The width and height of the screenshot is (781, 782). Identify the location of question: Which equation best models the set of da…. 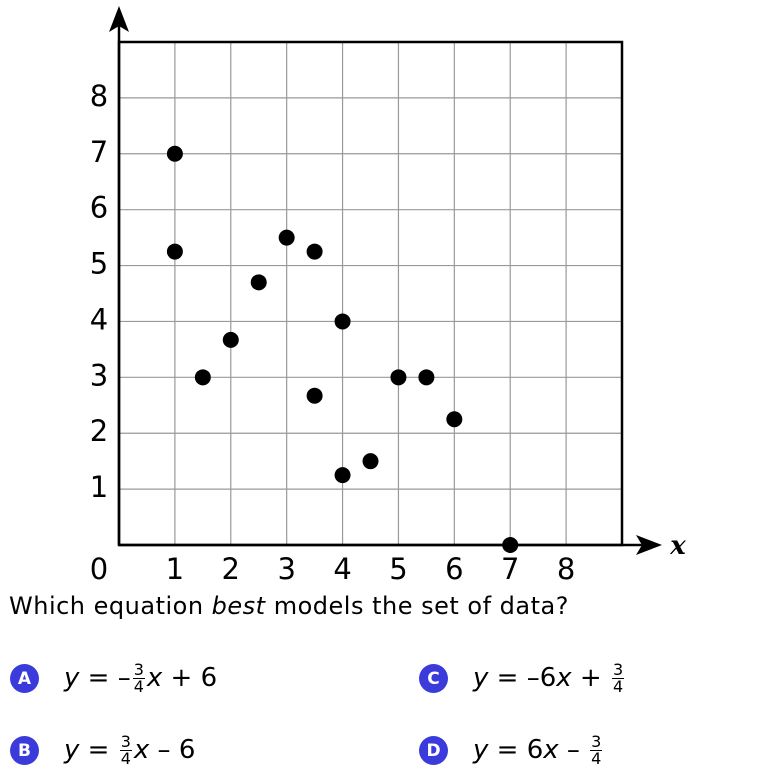
(289, 606).